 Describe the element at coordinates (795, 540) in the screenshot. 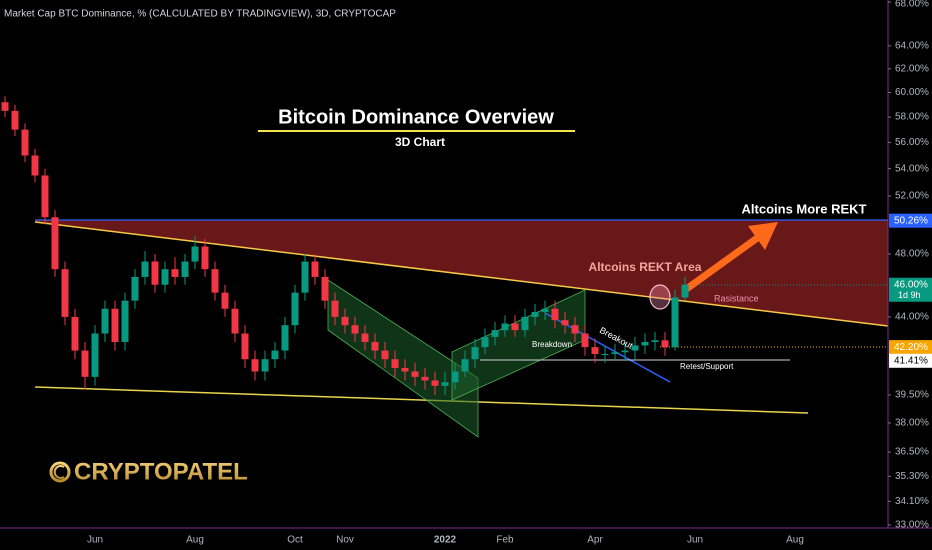

I see `x-tick-label: Aug` at that location.